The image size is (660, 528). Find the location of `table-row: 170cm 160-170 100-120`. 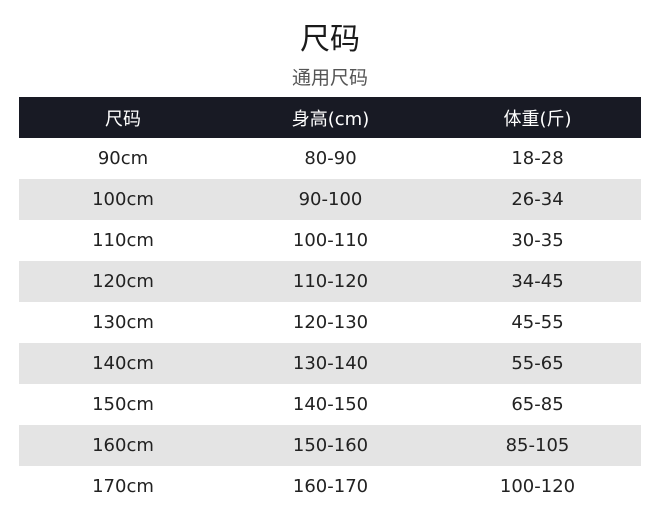

table-row: 170cm 160-170 100-120 is located at coordinates (330, 486).